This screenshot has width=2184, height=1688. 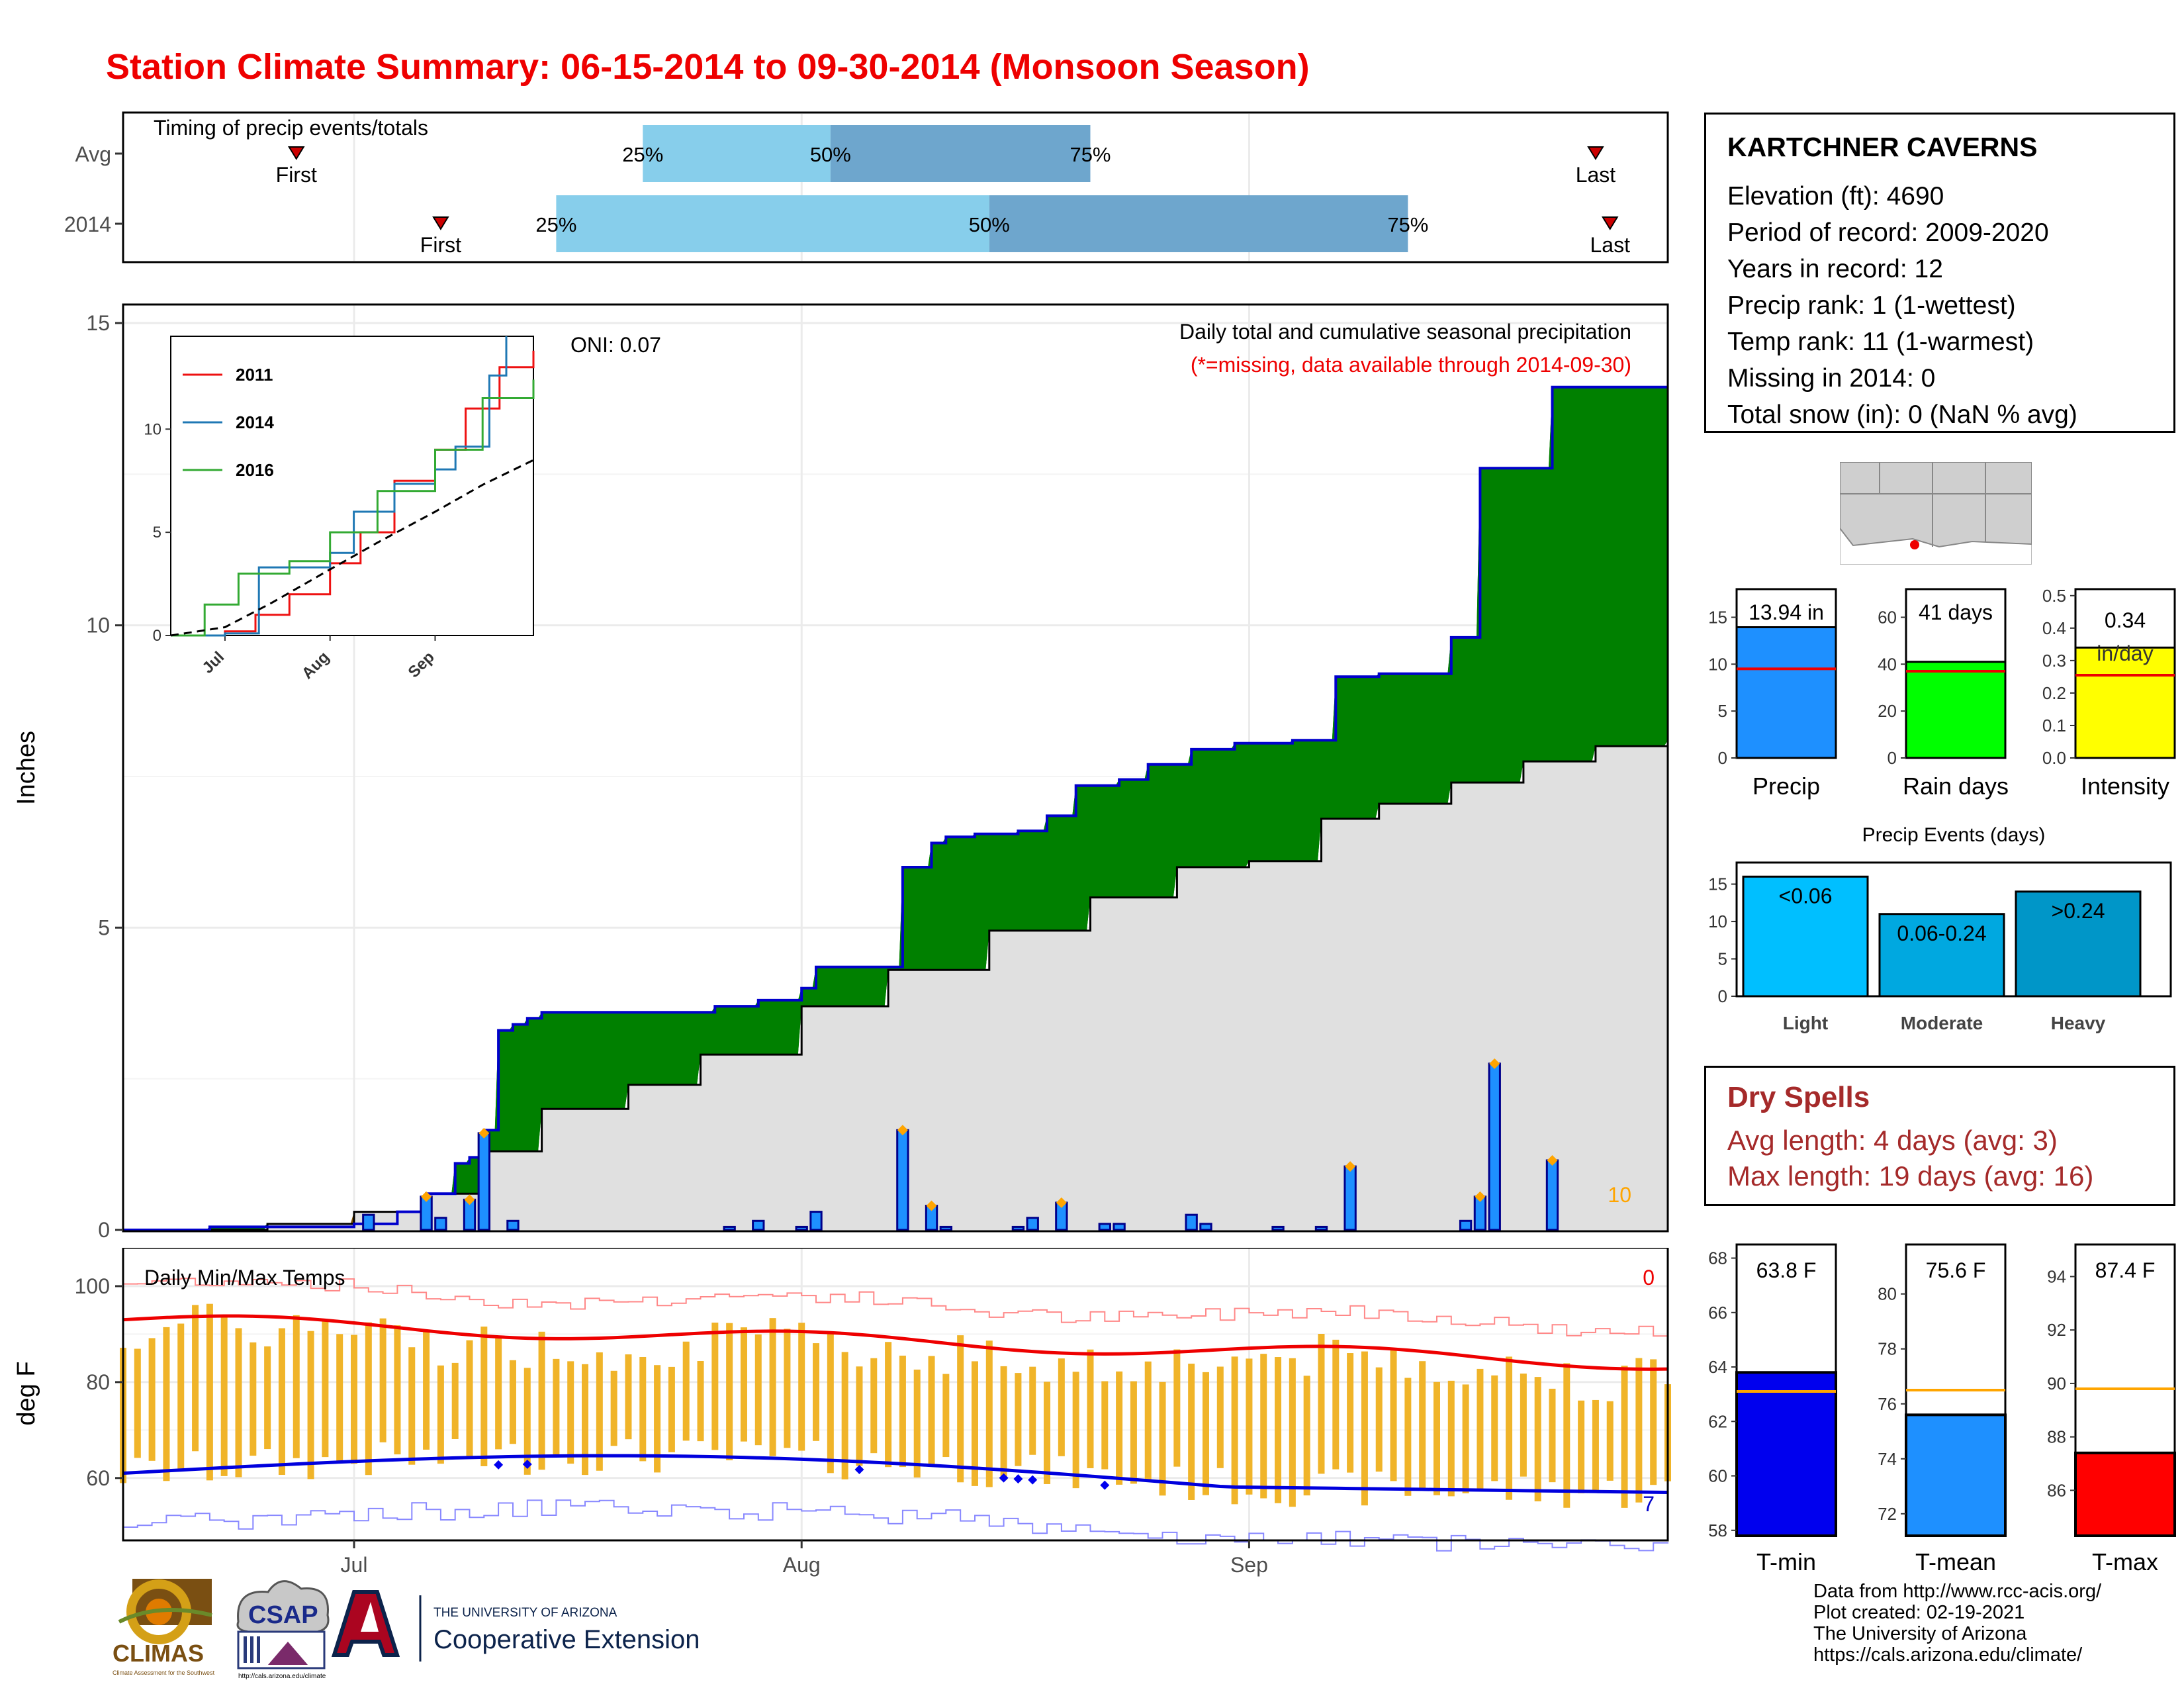 What do you see at coordinates (566, 1639) in the screenshot?
I see `ua-logo-bottom-text: Cooperative Extension` at bounding box center [566, 1639].